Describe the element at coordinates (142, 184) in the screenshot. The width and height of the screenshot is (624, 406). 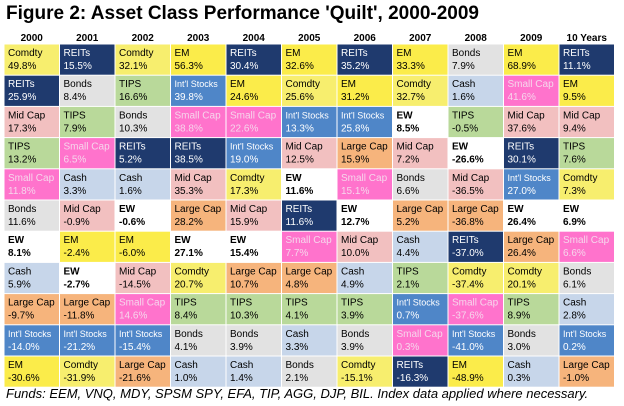
I see `quilt-cell: Cash 1.6%` at that location.